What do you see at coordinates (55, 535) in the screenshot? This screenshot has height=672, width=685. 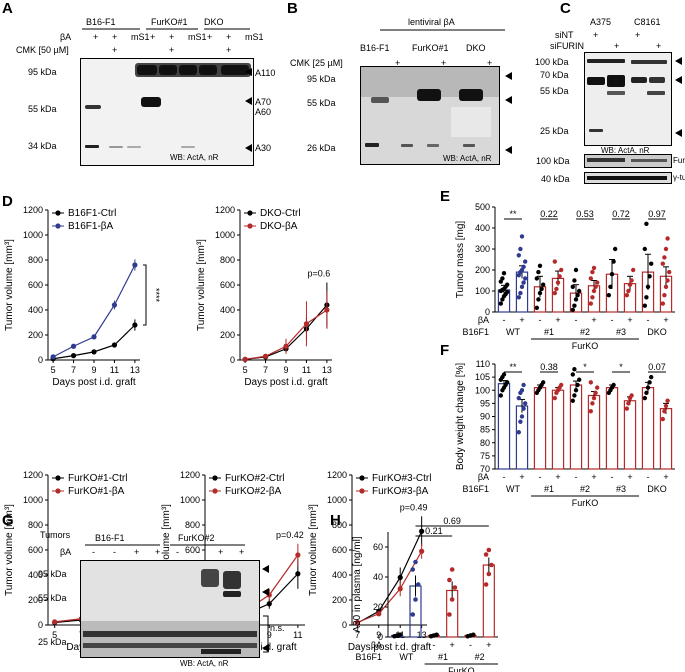 I see `tumors-label: Tumors` at bounding box center [55, 535].